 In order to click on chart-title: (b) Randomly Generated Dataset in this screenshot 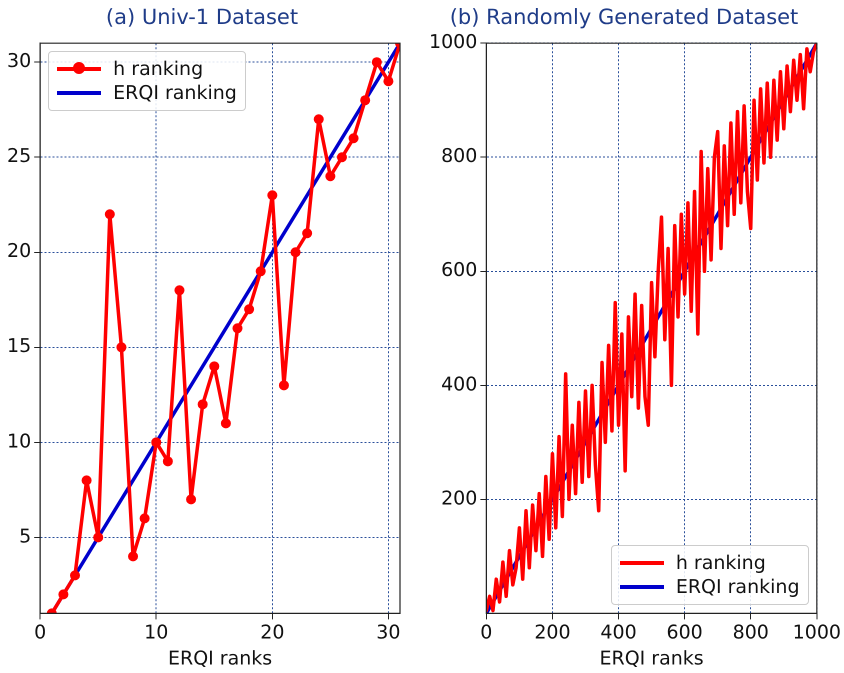, I will do `click(624, 17)`.